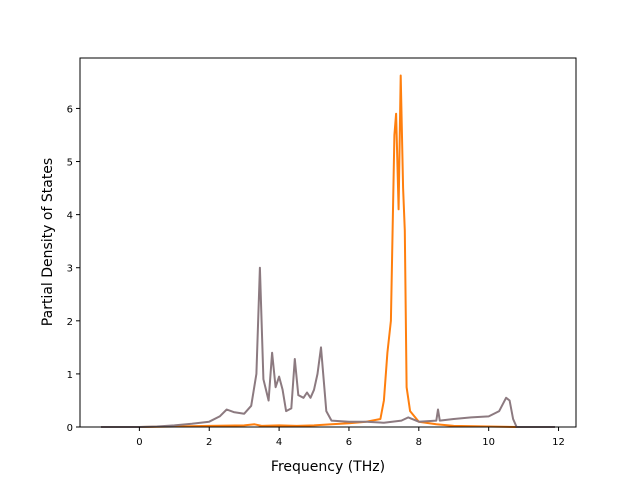  What do you see at coordinates (70, 163) in the screenshot?
I see `y-tick-label: 5` at bounding box center [70, 163].